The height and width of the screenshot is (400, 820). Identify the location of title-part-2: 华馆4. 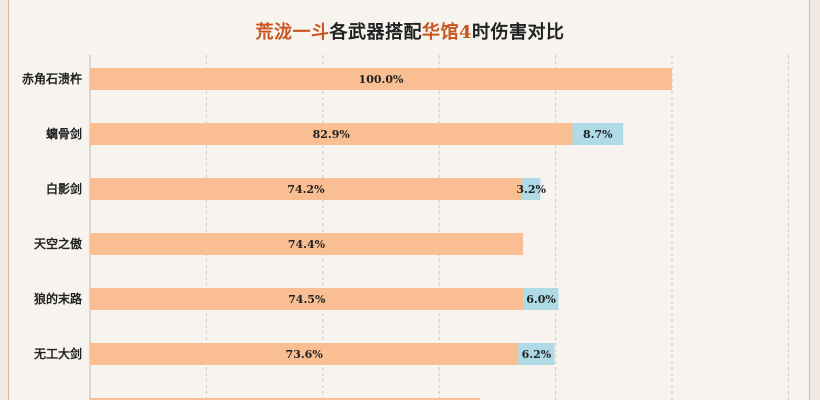
(447, 32).